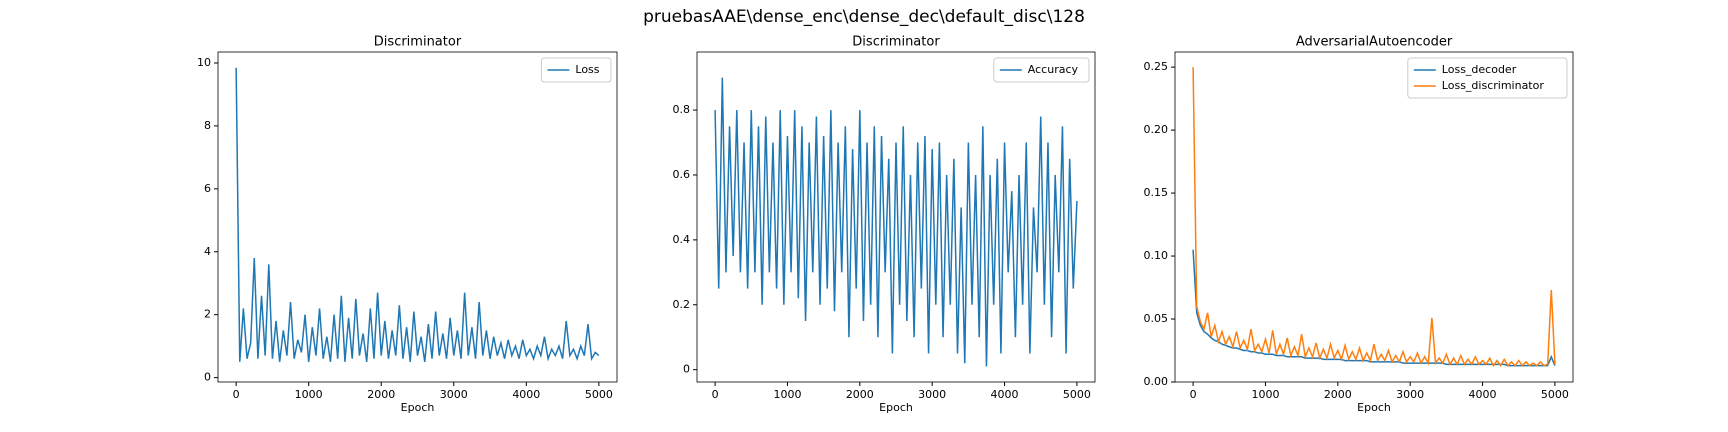 Image resolution: width=1728 pixels, height=432 pixels. What do you see at coordinates (1156, 129) in the screenshot?
I see `y-tick-label: 0.20` at bounding box center [1156, 129].